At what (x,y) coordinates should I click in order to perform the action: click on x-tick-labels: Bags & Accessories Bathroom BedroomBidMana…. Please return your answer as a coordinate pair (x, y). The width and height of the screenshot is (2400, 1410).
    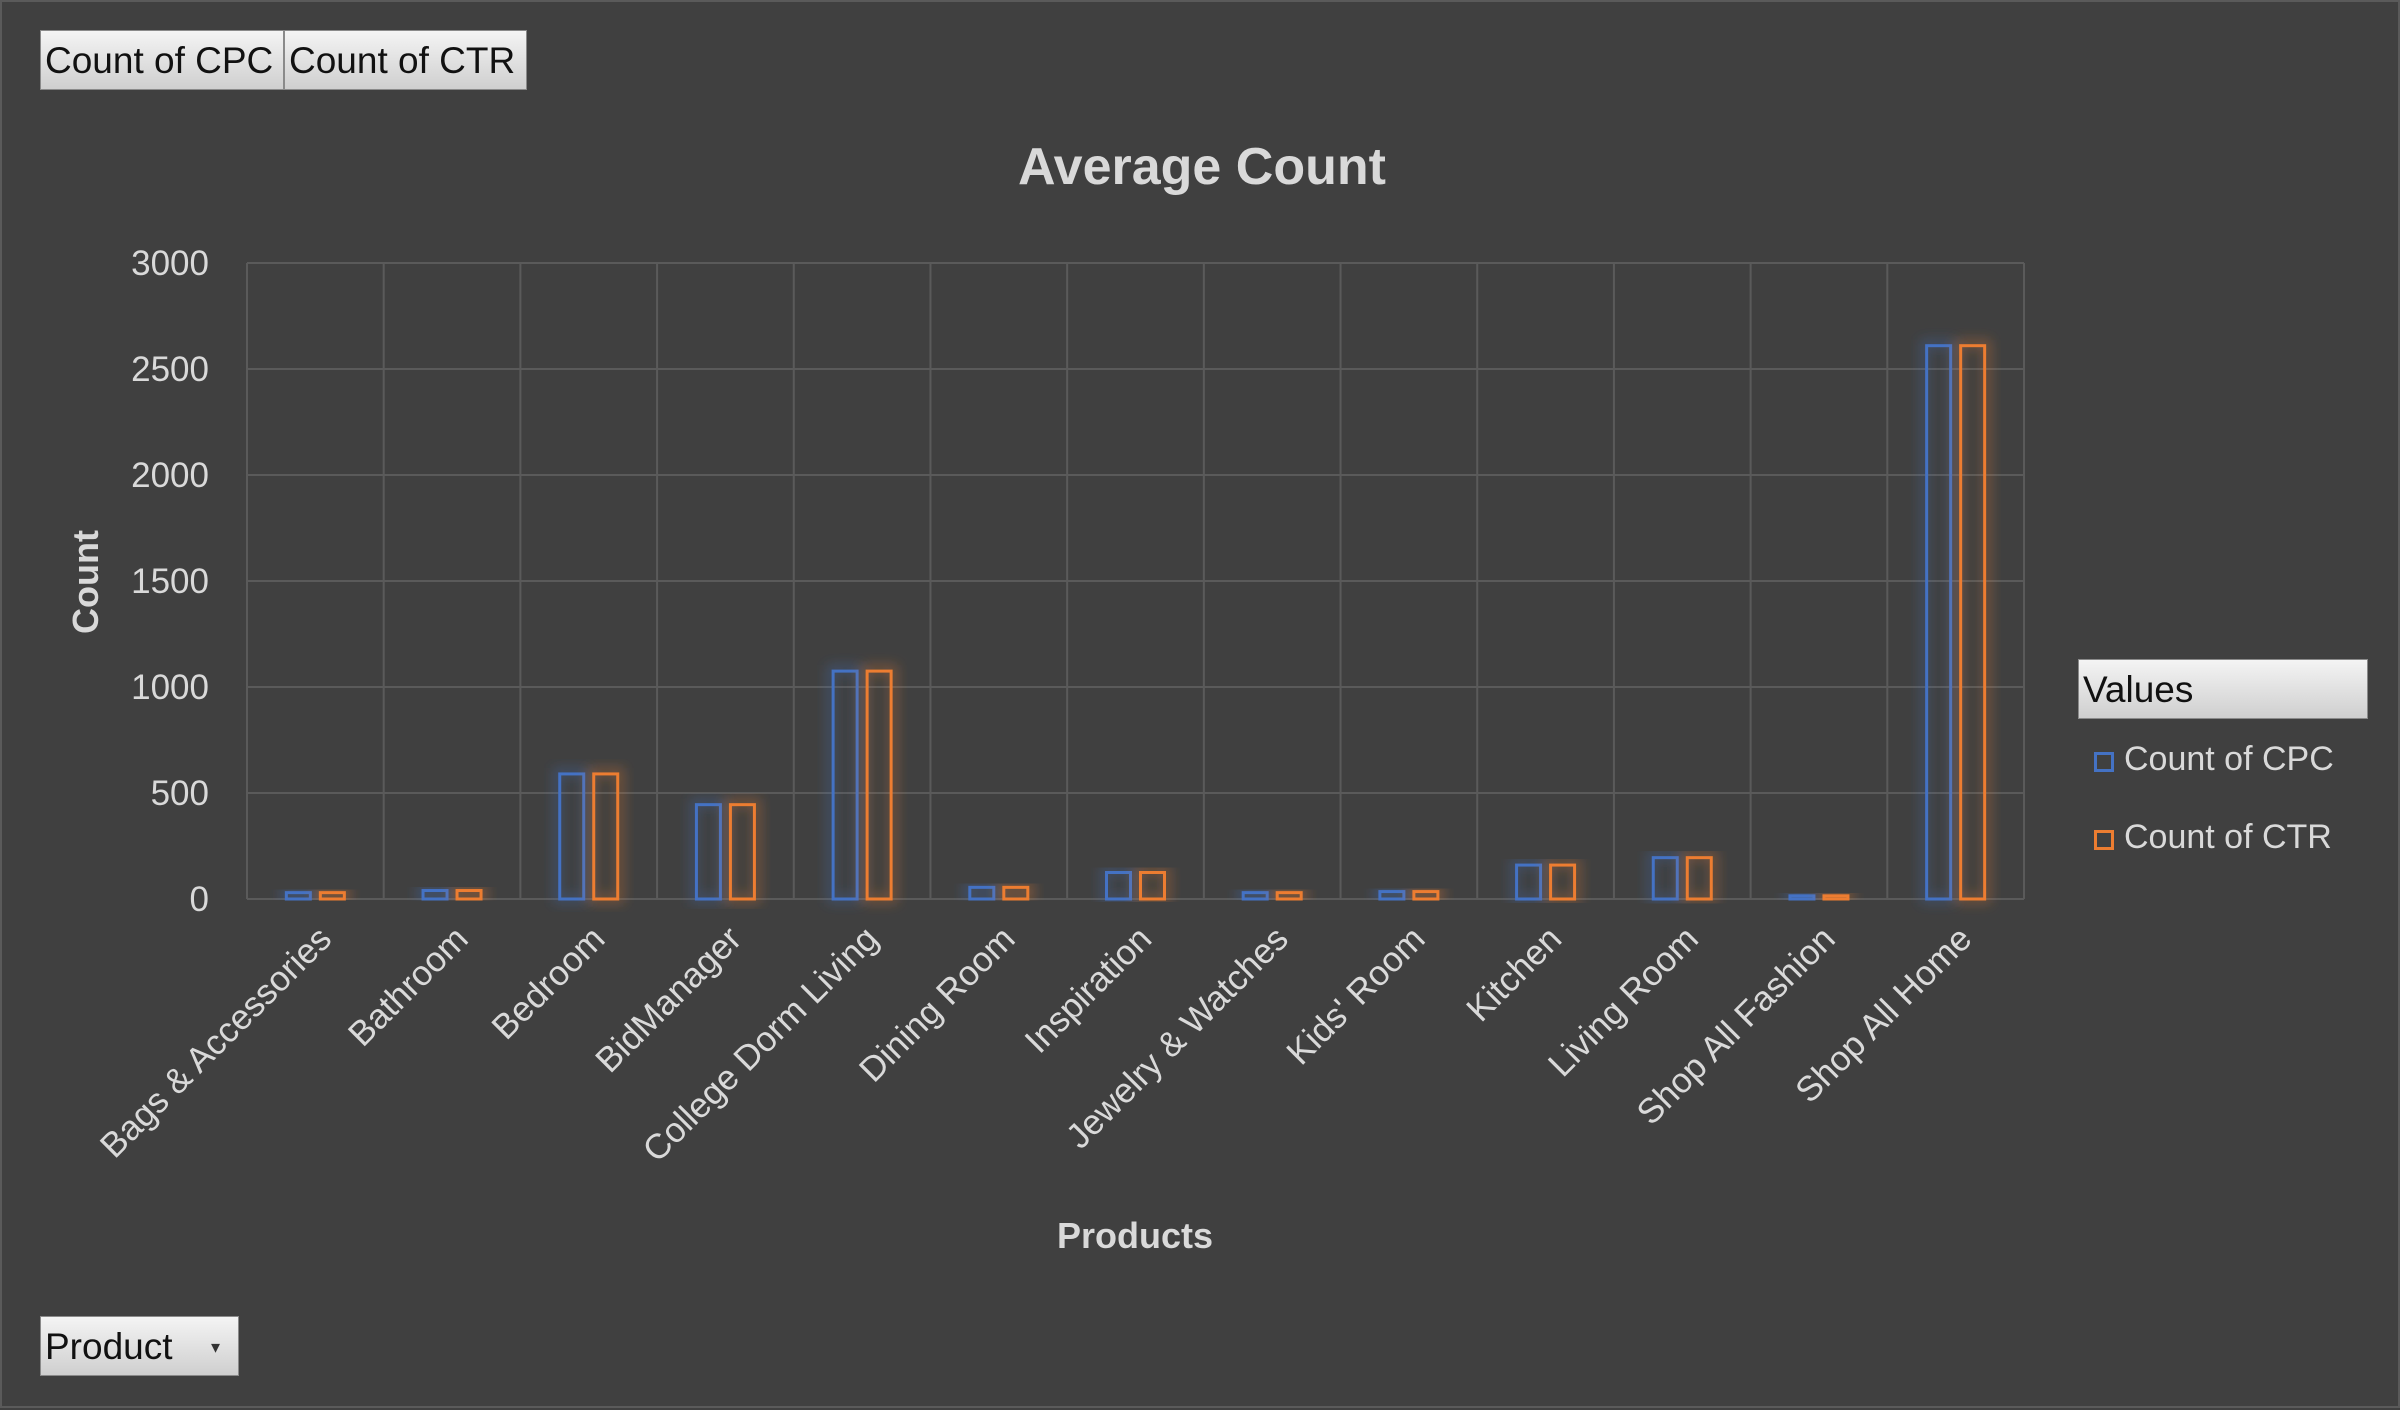
    Looking at the image, I should click on (1036, 1044).